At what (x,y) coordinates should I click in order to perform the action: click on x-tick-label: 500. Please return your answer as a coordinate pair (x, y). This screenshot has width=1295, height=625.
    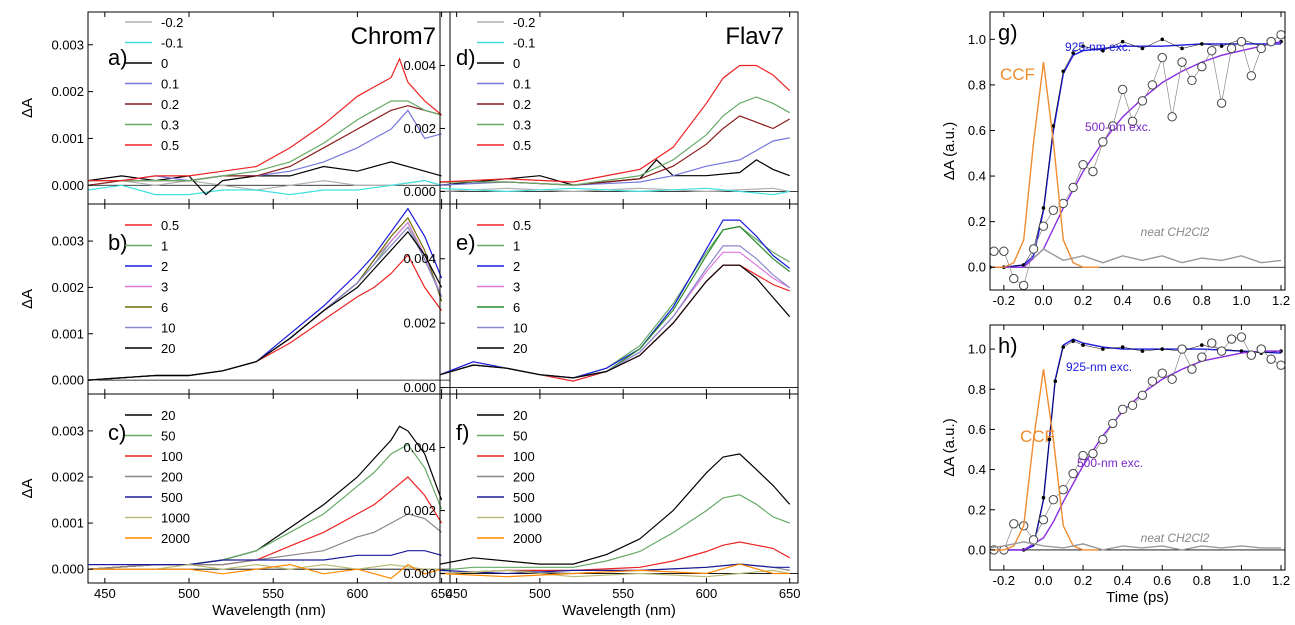
    Looking at the image, I should click on (540, 593).